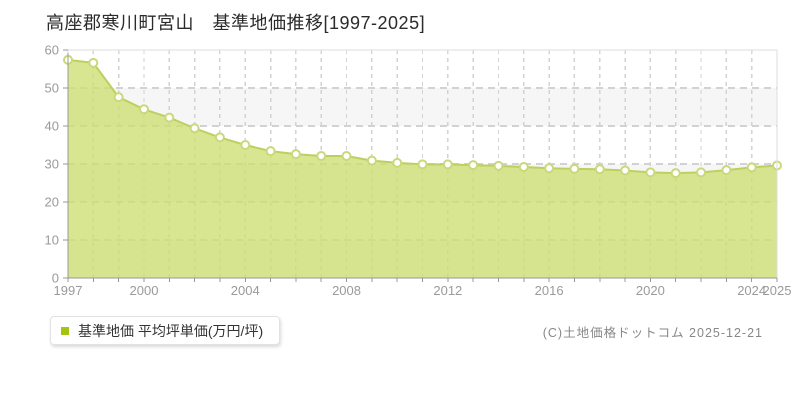  I want to click on page-title: 高座郡寒川町宮山 基準地価推移[1997-2025], so click(236, 23).